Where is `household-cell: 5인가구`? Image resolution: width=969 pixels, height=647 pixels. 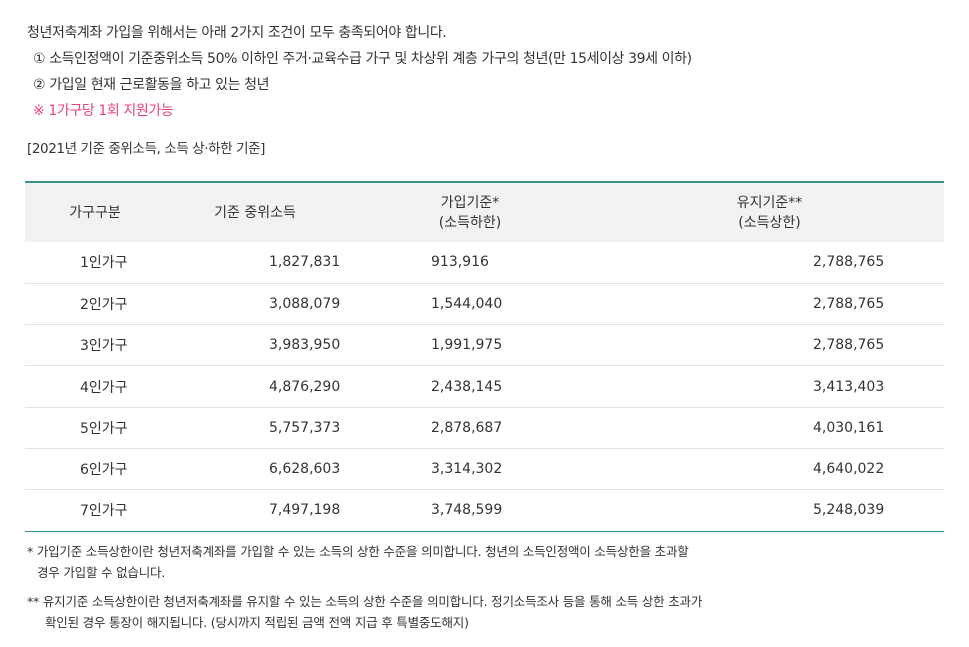 household-cell: 5인가구 is located at coordinates (95, 427).